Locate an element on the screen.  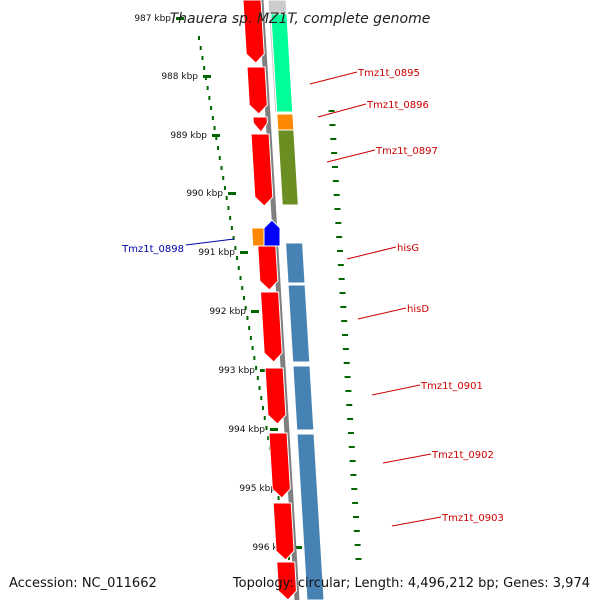
scale-tick-label: 991 kbp is located at coordinates (216, 253).